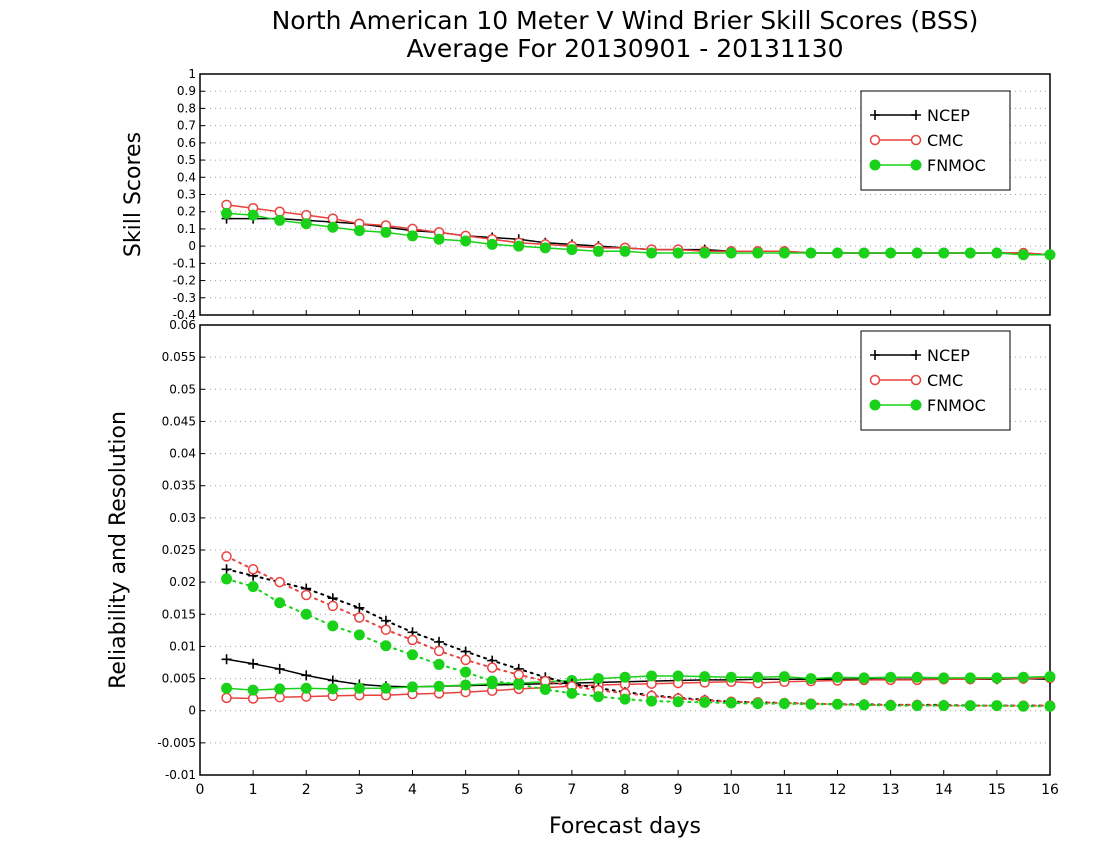 This screenshot has height=850, width=1100. Describe the element at coordinates (784, 790) in the screenshot. I see `x-tick-label: 11` at that location.